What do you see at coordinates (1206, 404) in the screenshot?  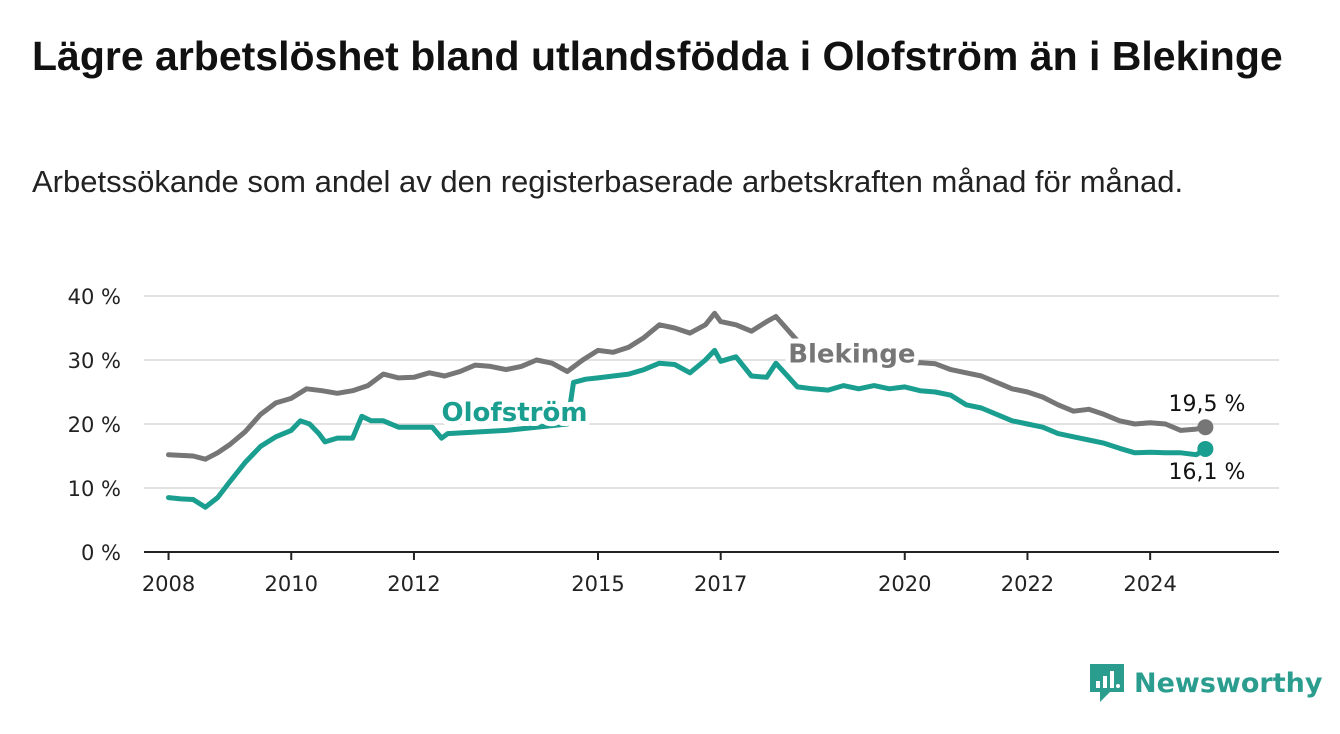 I see `end-value-label: 19,5 %` at bounding box center [1206, 404].